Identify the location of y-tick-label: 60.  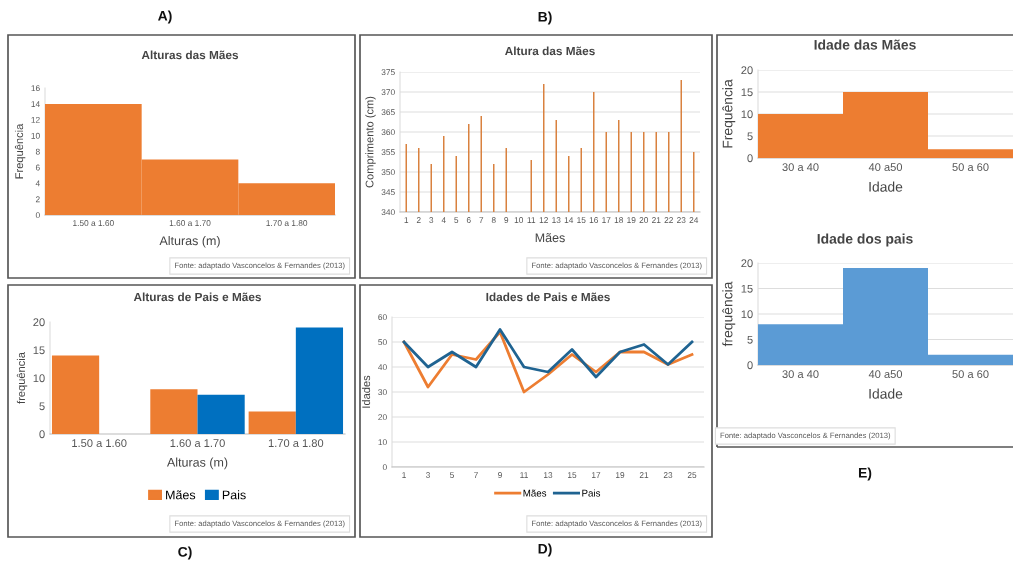
(382, 317).